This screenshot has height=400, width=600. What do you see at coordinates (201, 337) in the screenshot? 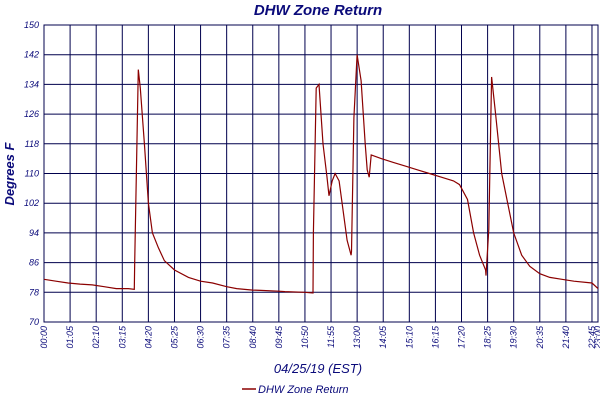
I see `x-tick-label: 06:30` at bounding box center [201, 337].